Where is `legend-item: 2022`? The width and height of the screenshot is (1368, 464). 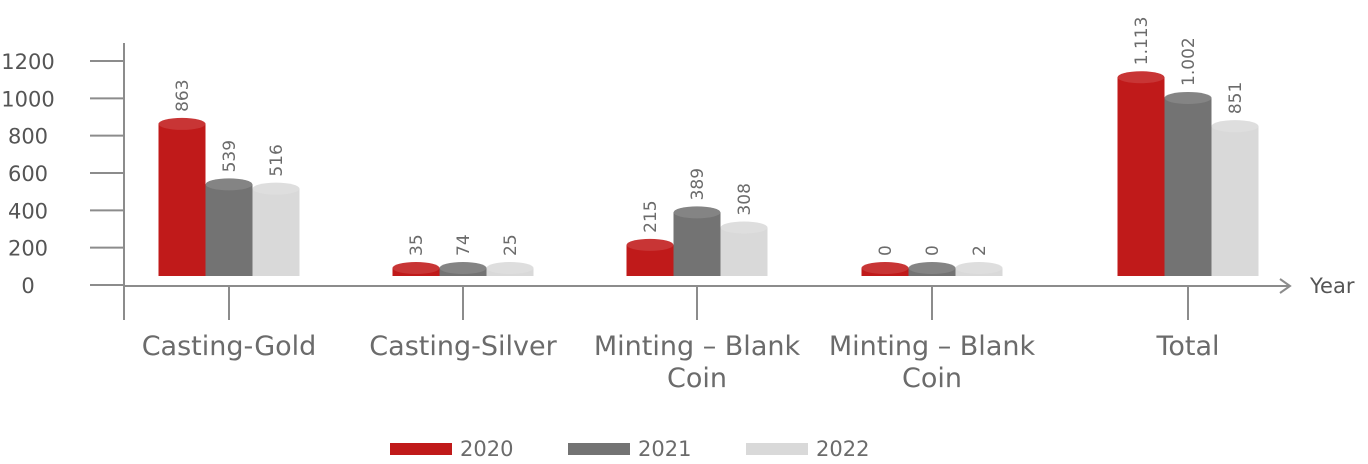
legend-item: 2022 is located at coordinates (807, 449).